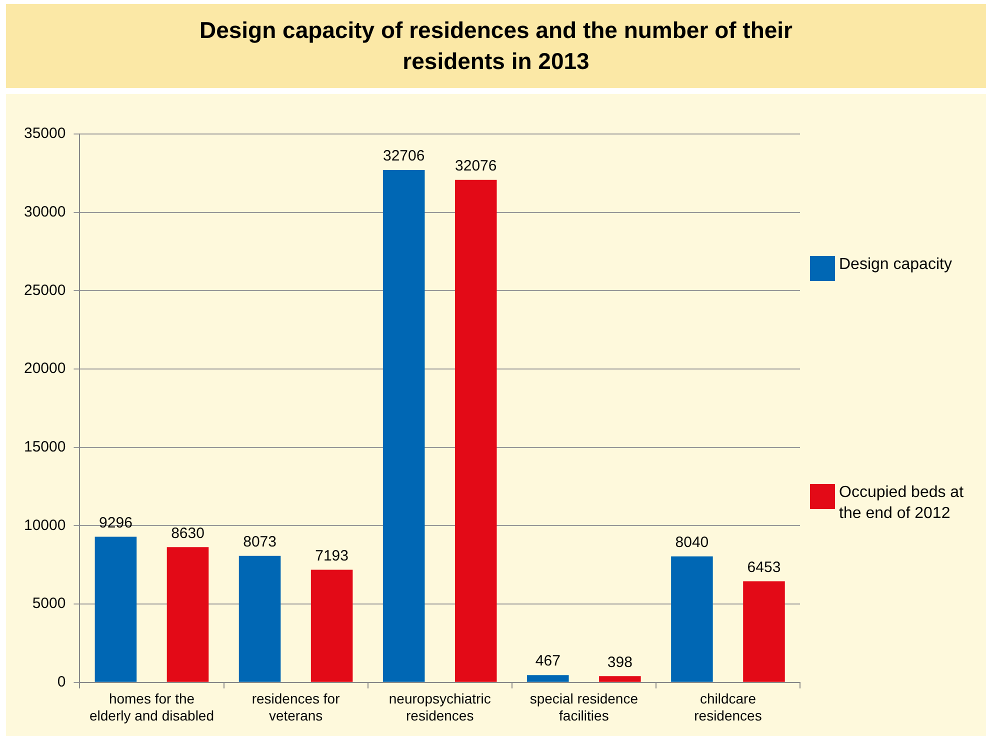  I want to click on x-tick-label: childcare residences, so click(728, 707).